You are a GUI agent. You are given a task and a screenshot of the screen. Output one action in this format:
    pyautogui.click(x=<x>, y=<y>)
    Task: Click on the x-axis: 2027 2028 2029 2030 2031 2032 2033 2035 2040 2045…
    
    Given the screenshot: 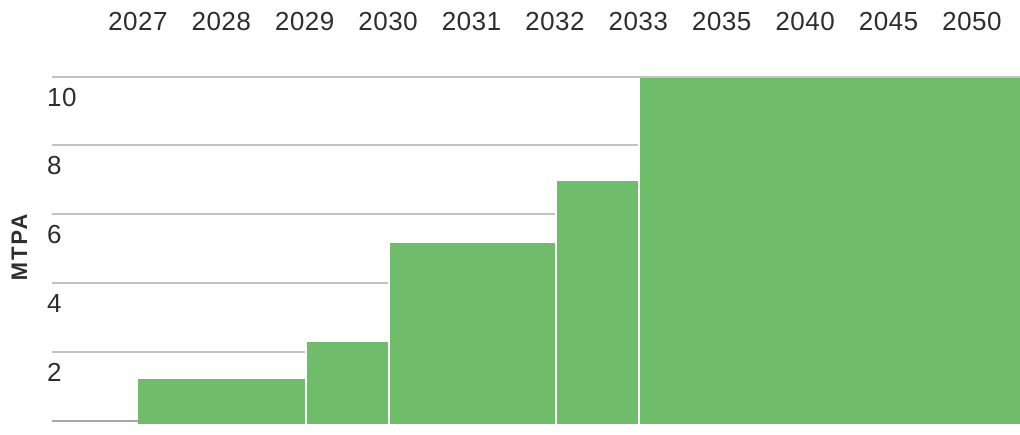 What is the action you would take?
    pyautogui.click(x=554, y=21)
    